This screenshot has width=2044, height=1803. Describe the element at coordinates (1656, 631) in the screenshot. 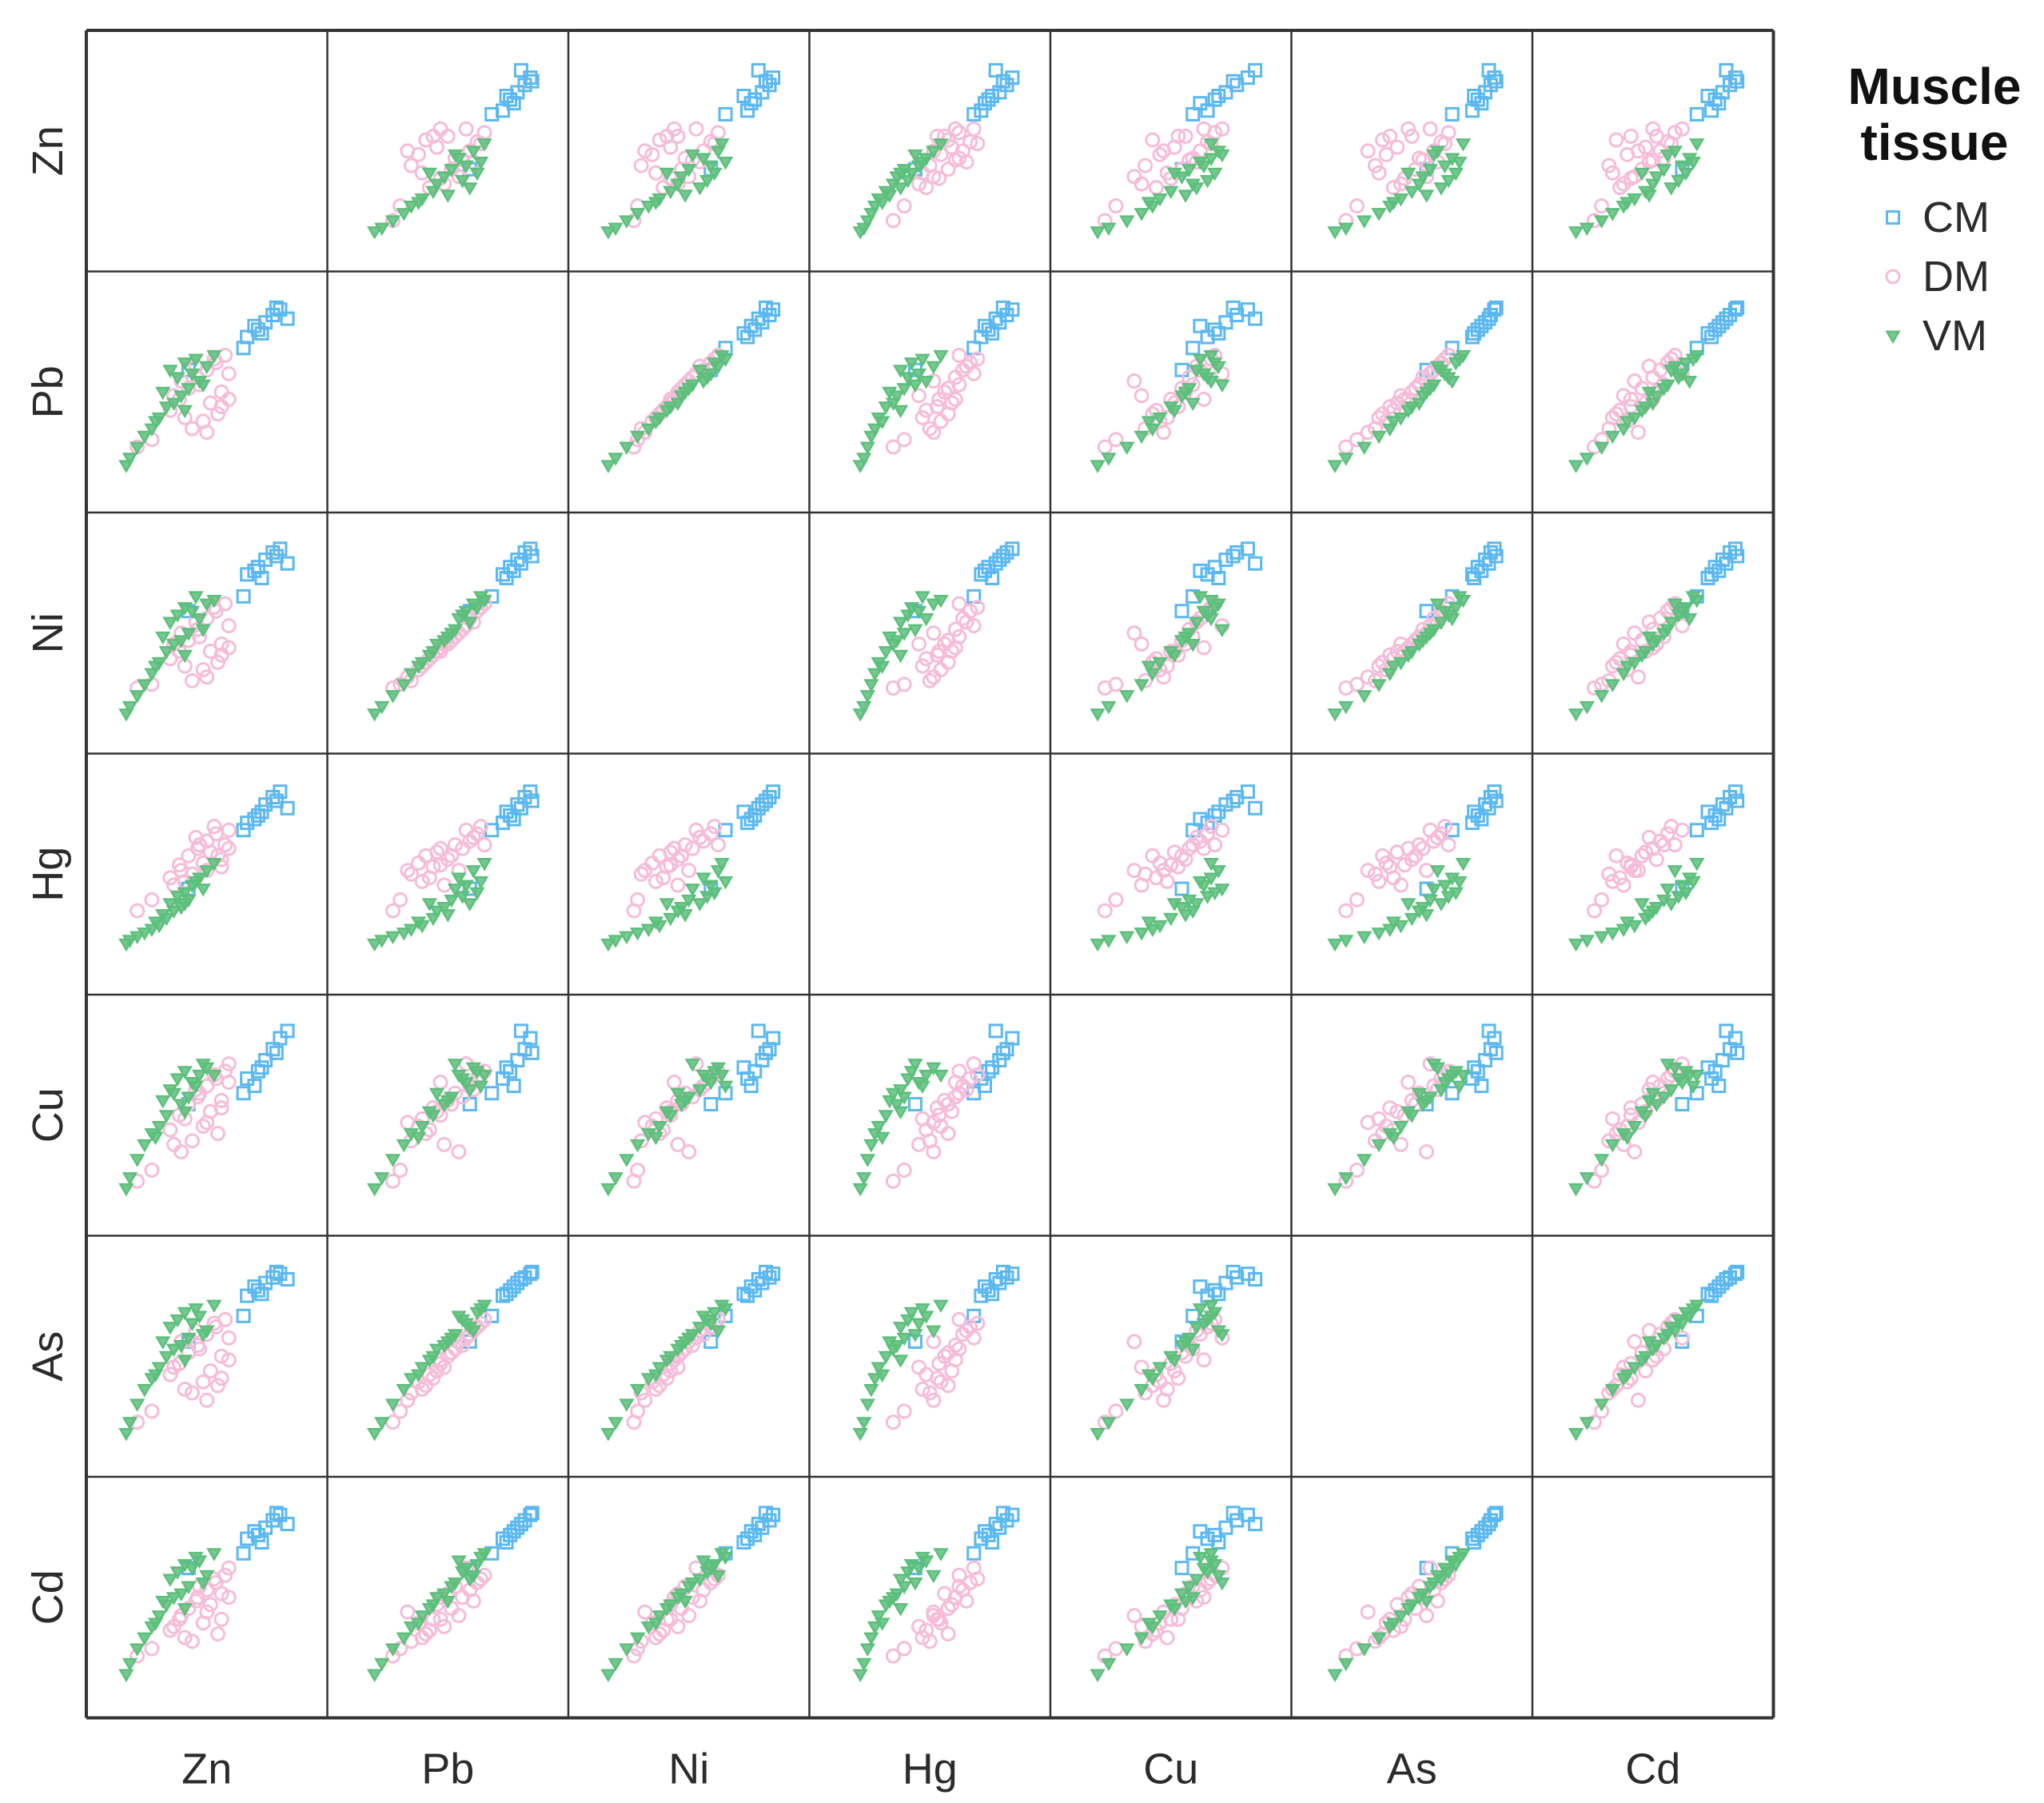

I see `panel-Ni-vs-Cd` at that location.